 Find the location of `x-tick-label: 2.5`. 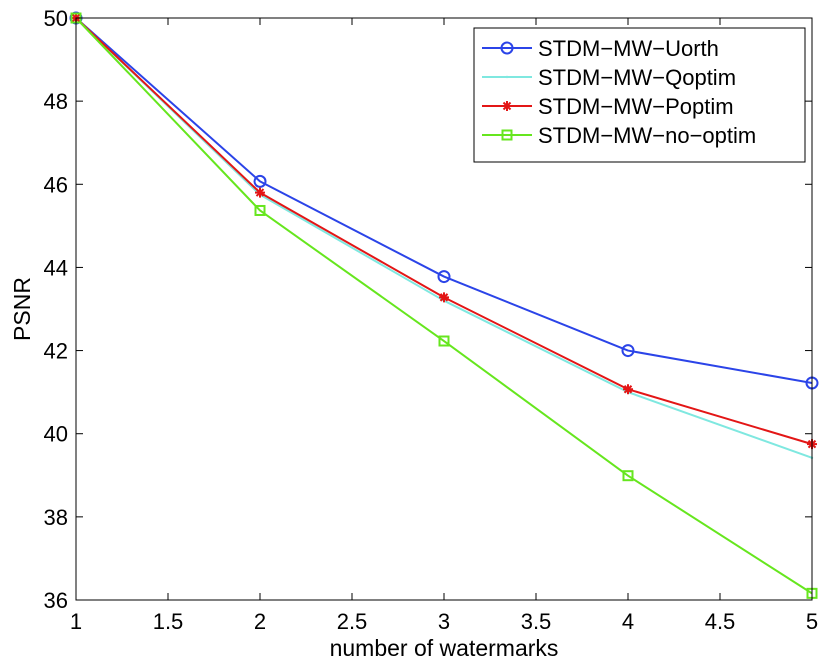

x-tick-label: 2.5 is located at coordinates (352, 621).